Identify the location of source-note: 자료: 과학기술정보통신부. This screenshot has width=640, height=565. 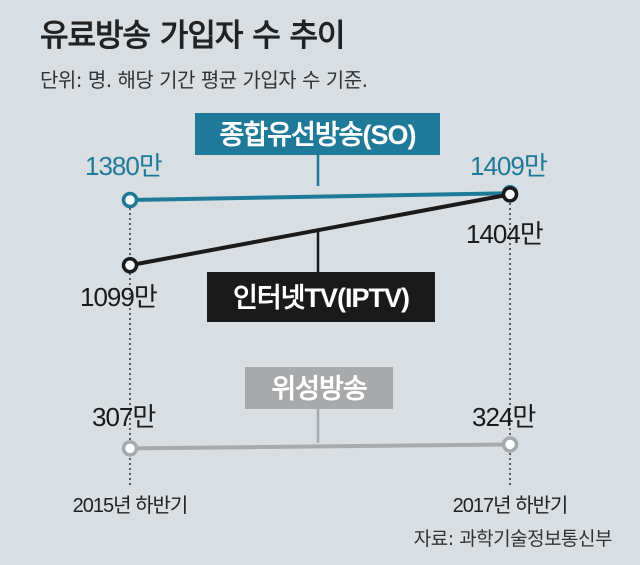
(513, 539).